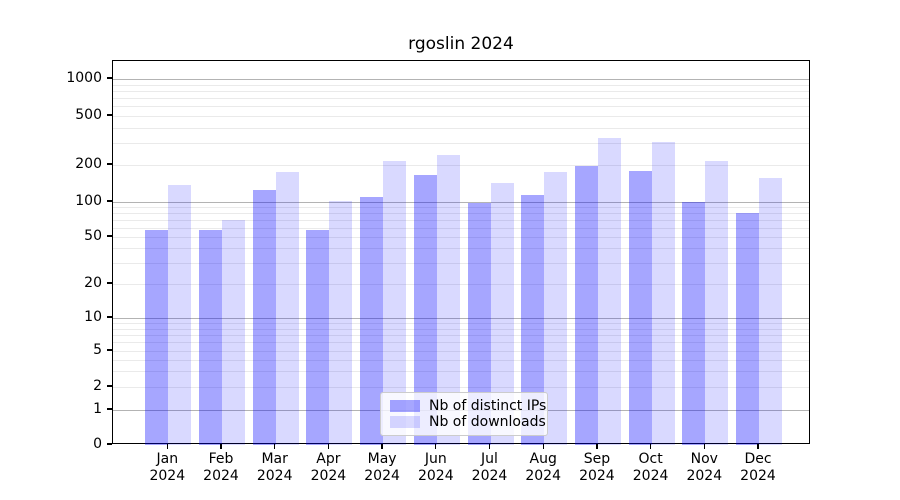  Describe the element at coordinates (461, 44) in the screenshot. I see `chart-title: rgoslin 2024` at that location.